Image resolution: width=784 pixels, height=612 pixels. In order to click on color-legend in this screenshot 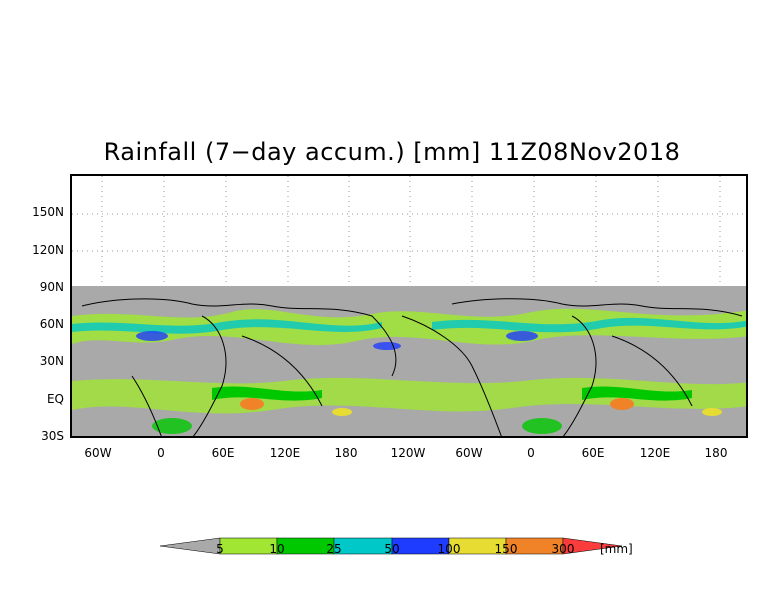, I will do `click(391, 546)`.